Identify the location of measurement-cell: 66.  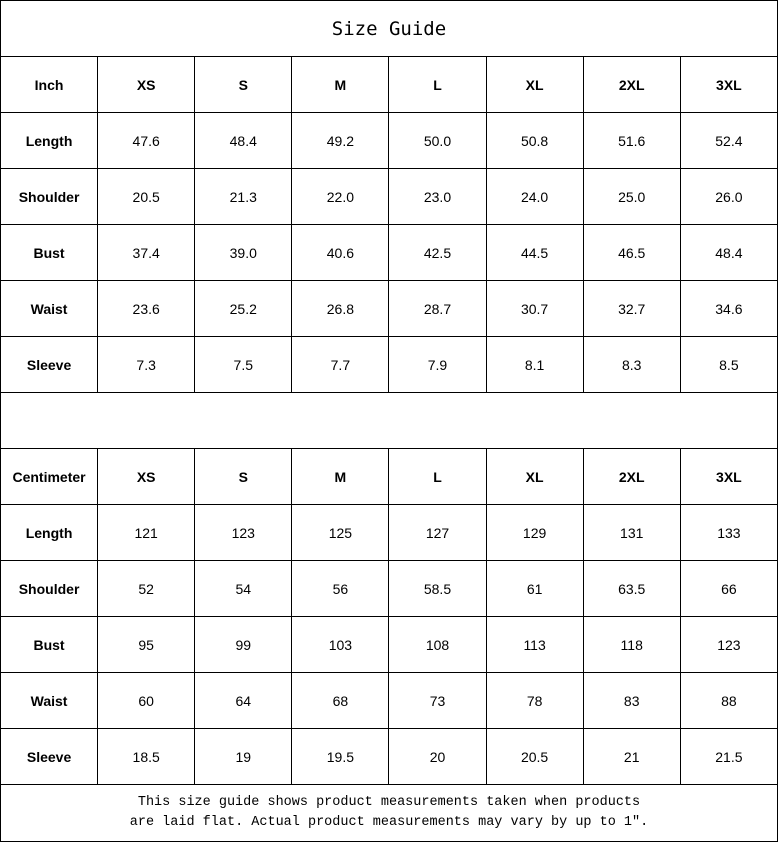
(728, 588).